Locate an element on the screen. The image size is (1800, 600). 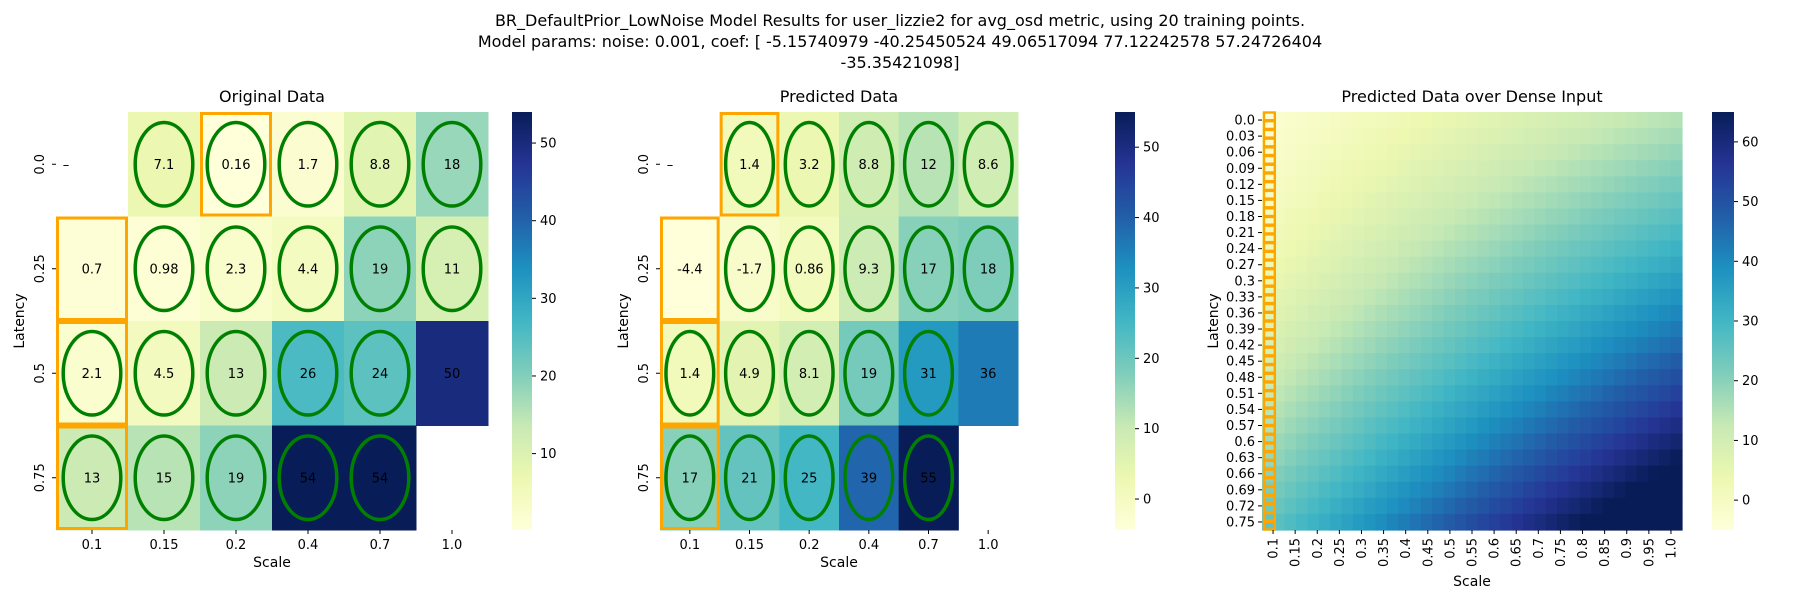
highlight-box is located at coordinates (92, 477).